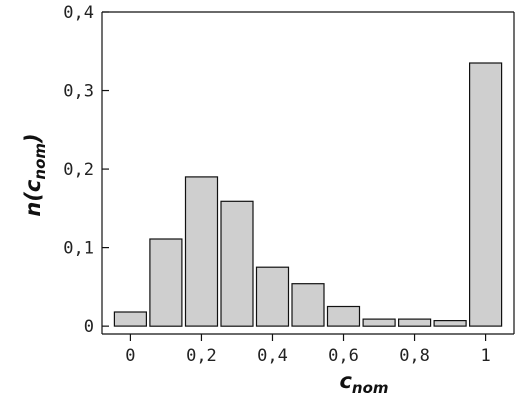 This screenshot has width=515, height=397. What do you see at coordinates (33, 204) in the screenshot?
I see `y-axis-title-pre: n(` at bounding box center [33, 204].